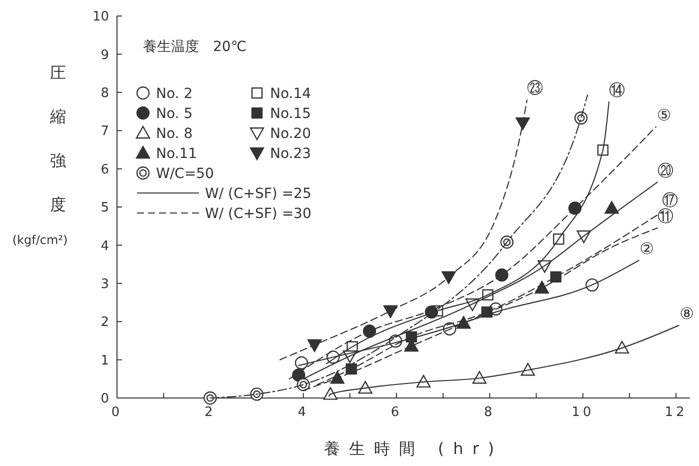  What do you see at coordinates (177, 154) in the screenshot?
I see `legend-label: No.11` at bounding box center [177, 154].